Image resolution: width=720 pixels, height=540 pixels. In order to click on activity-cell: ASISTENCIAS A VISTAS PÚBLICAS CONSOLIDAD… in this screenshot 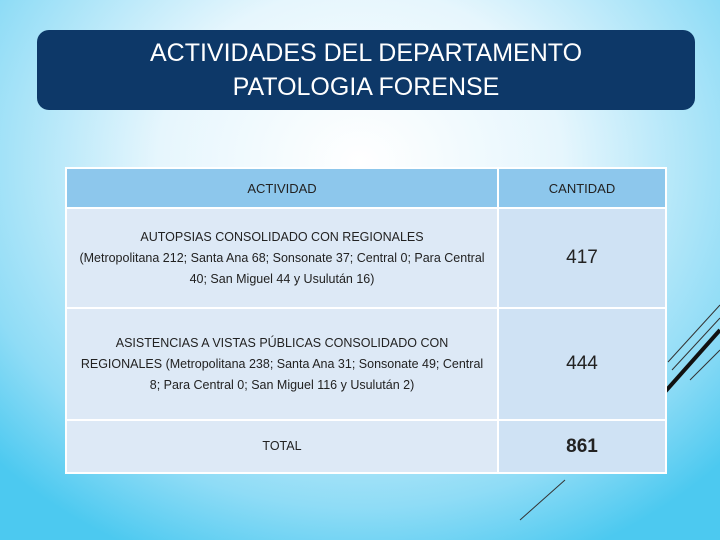, I will do `click(282, 364)`.